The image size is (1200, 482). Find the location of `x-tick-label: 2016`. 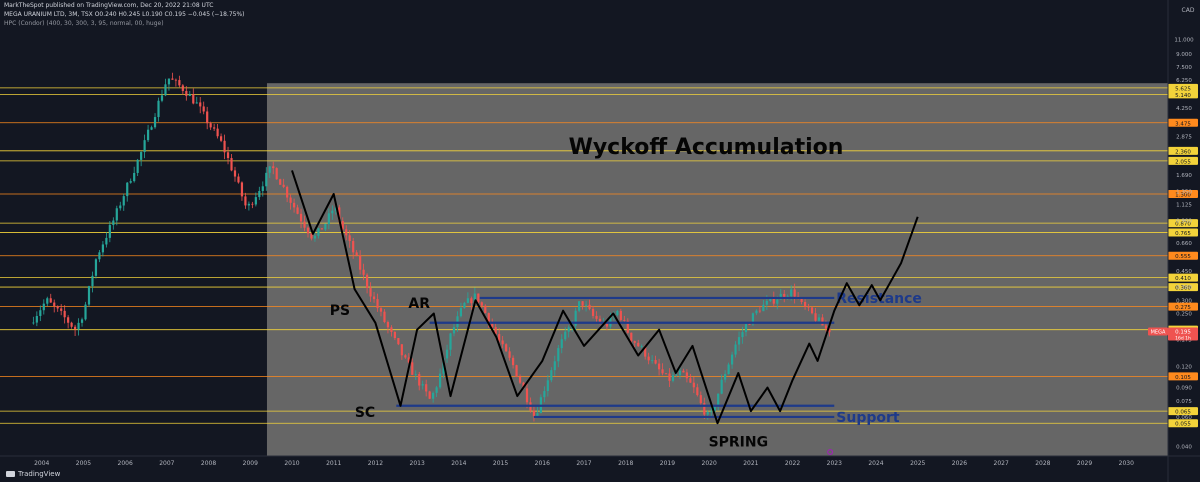

x-tick-label: 2016 is located at coordinates (542, 463).